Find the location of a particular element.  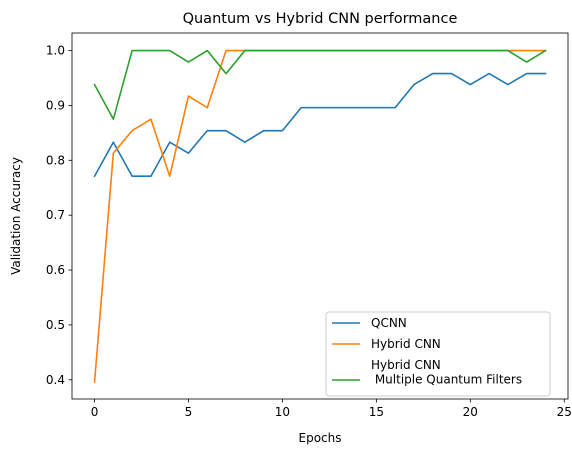

y-tick-label: 0.9 is located at coordinates (55, 105).